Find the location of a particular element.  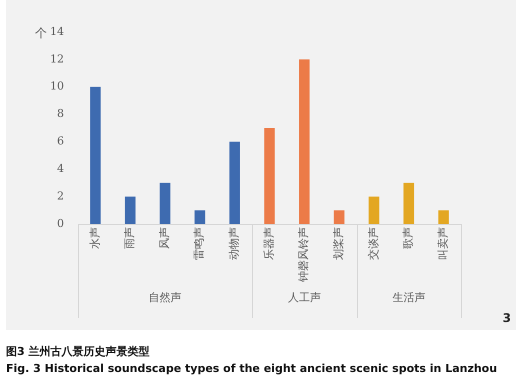

y-tick-label: 10 is located at coordinates (57, 86).